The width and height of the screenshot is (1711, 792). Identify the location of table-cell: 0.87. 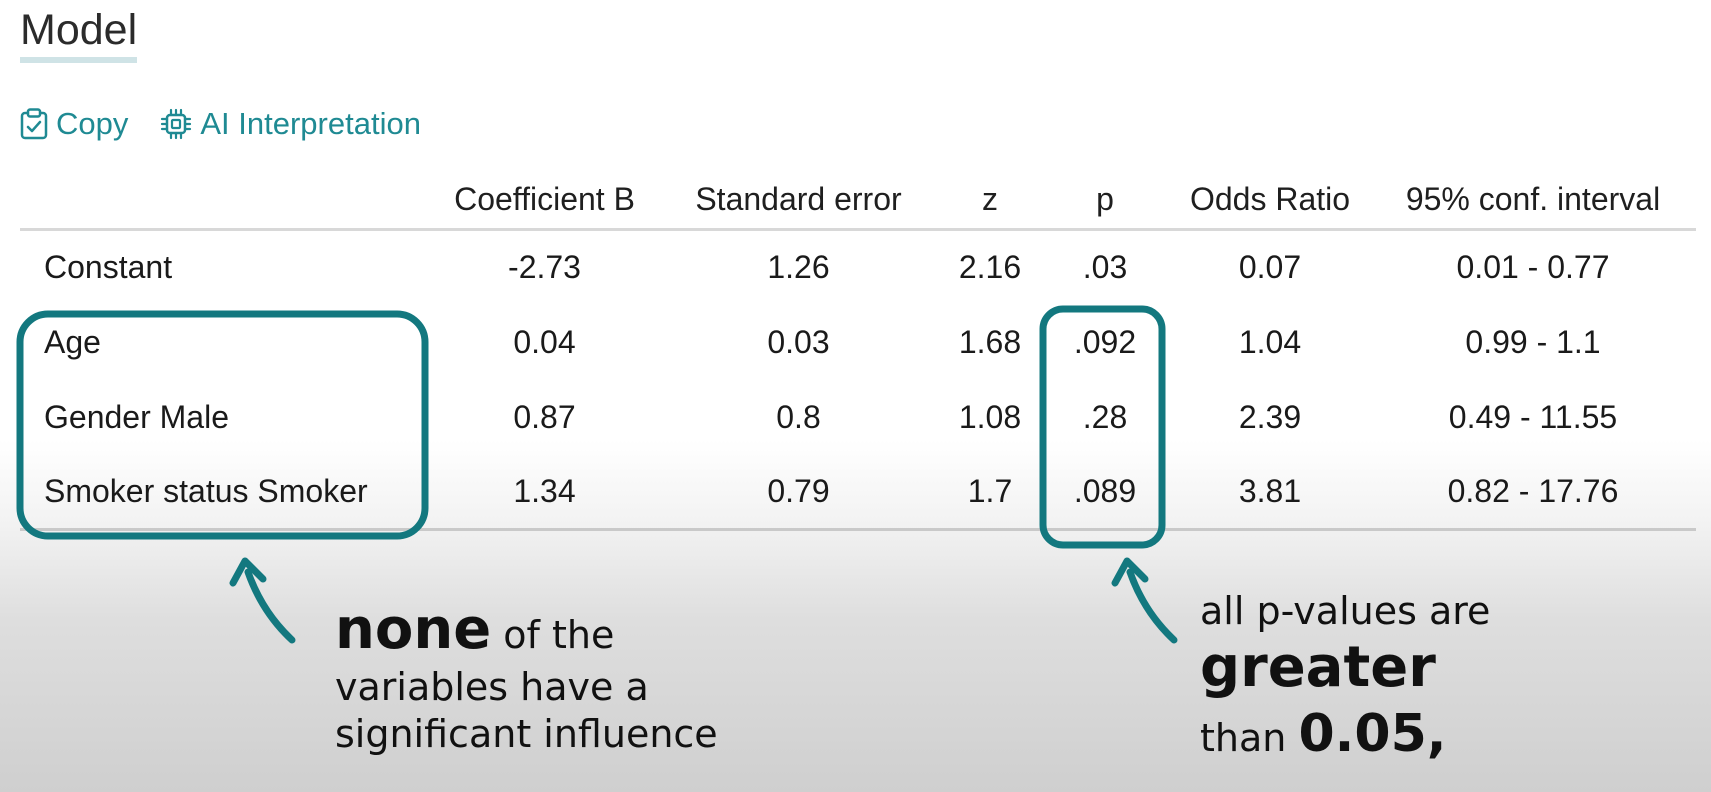
(544, 416).